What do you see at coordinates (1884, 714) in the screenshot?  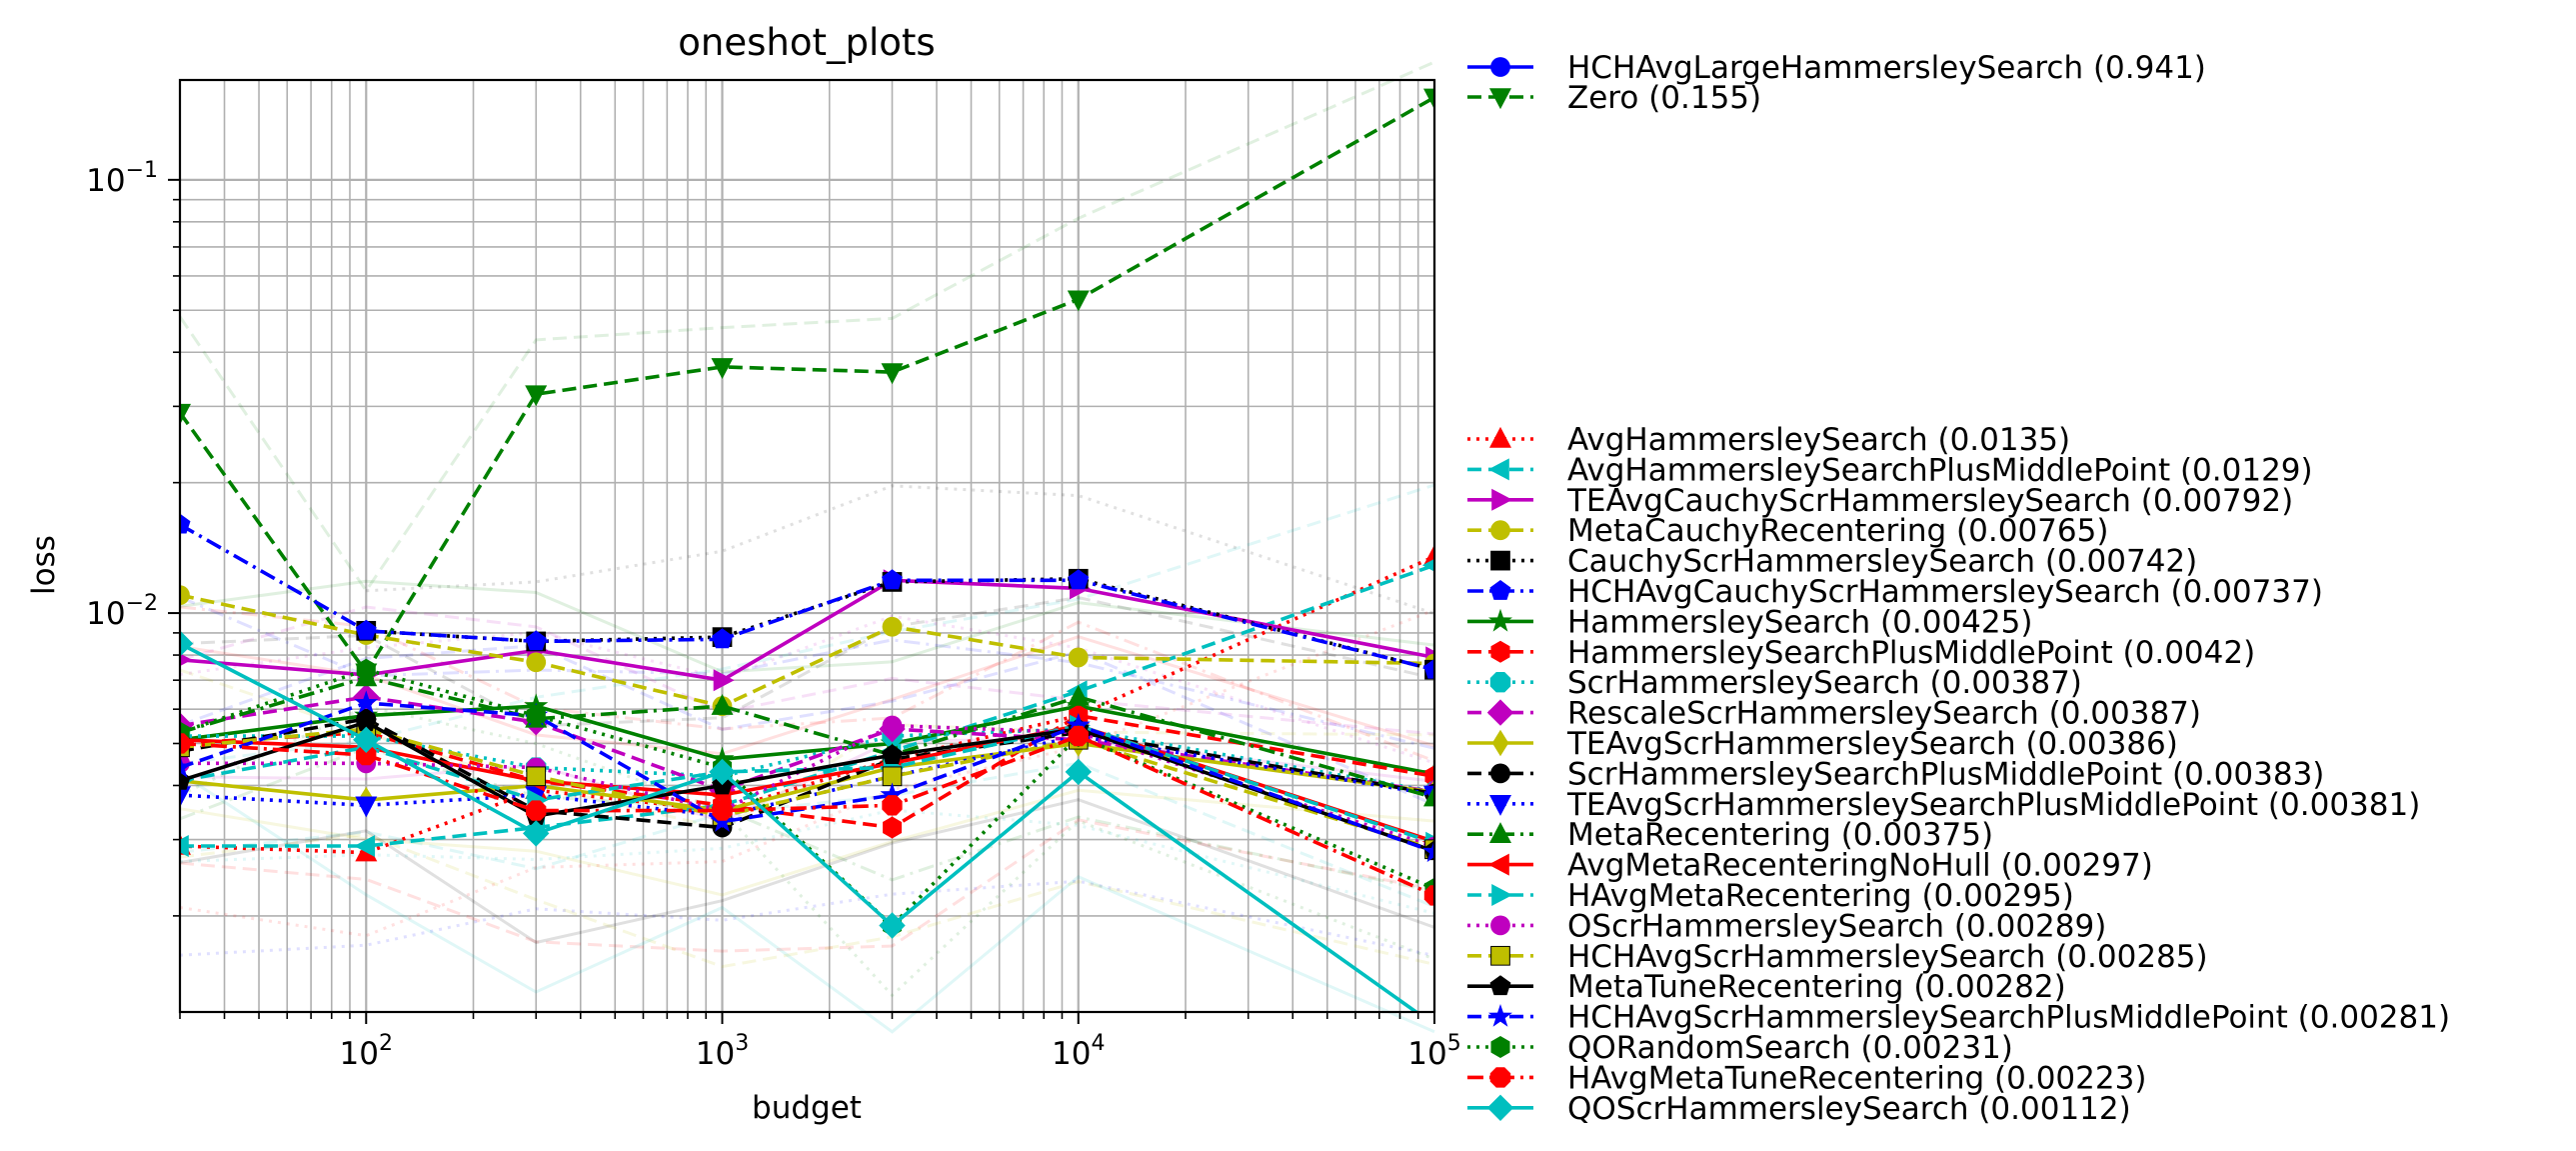 I see `legend-label: RescaleScrHammersleySearch (0.00387)` at bounding box center [1884, 714].